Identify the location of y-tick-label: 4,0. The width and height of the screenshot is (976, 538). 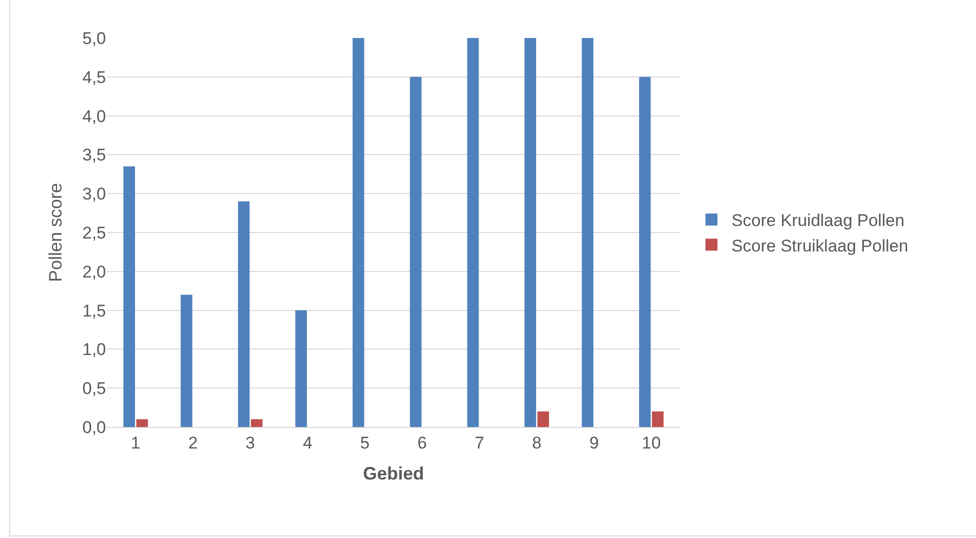
(94, 116).